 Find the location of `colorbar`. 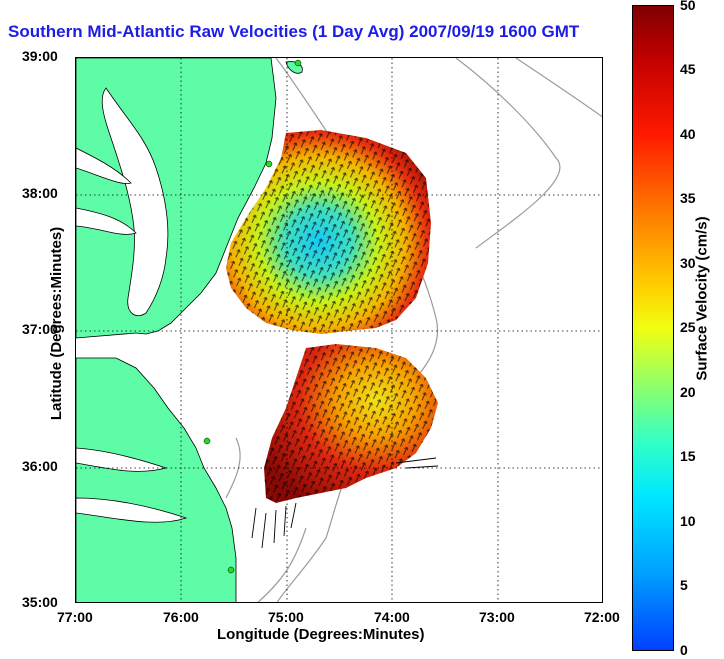

colorbar is located at coordinates (653, 328).